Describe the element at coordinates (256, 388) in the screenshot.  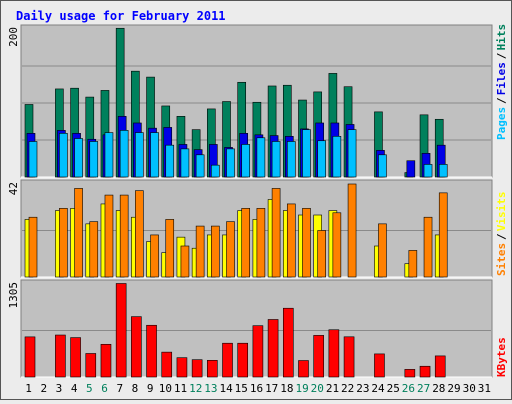
I see `x-tick-label: 16` at that location.